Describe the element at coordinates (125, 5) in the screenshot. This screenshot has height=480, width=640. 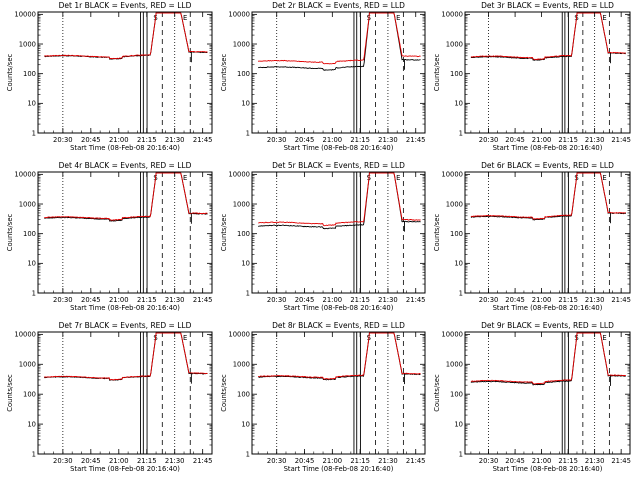
I see `panel-title: Det 1r BLACK = Events, RED = LLD` at that location.